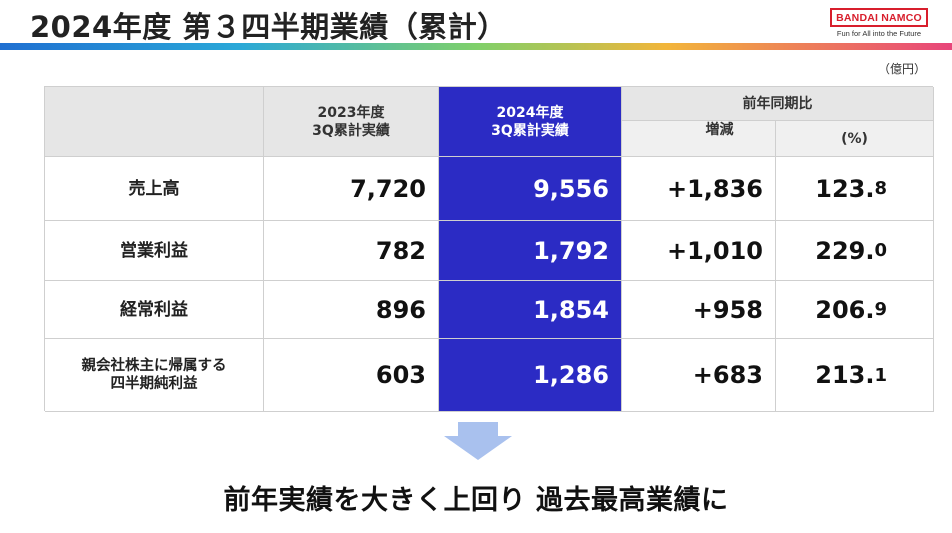 This screenshot has height=533, width=952. I want to click on header-prev-year-line1: 2023年度, so click(351, 112).